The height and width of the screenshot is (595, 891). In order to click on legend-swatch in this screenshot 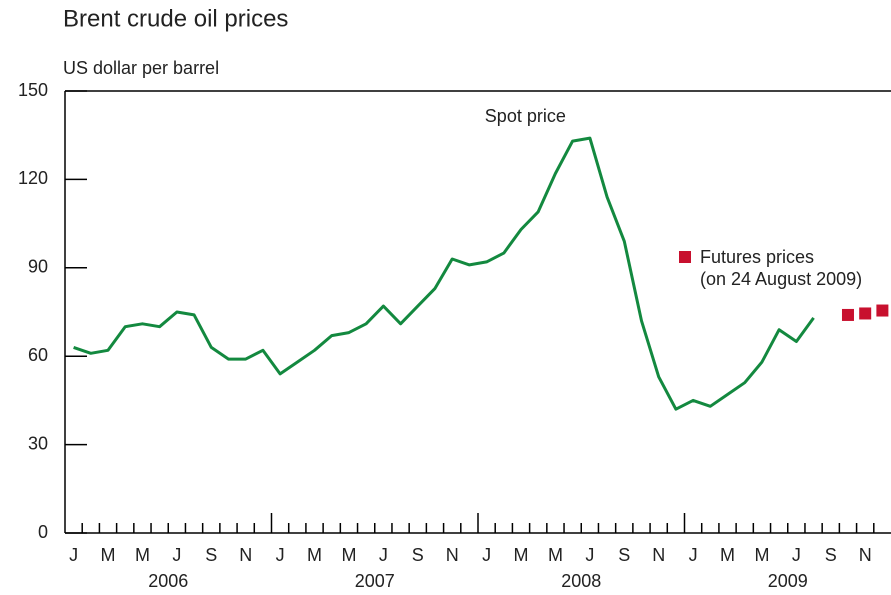, I will do `click(685, 257)`.